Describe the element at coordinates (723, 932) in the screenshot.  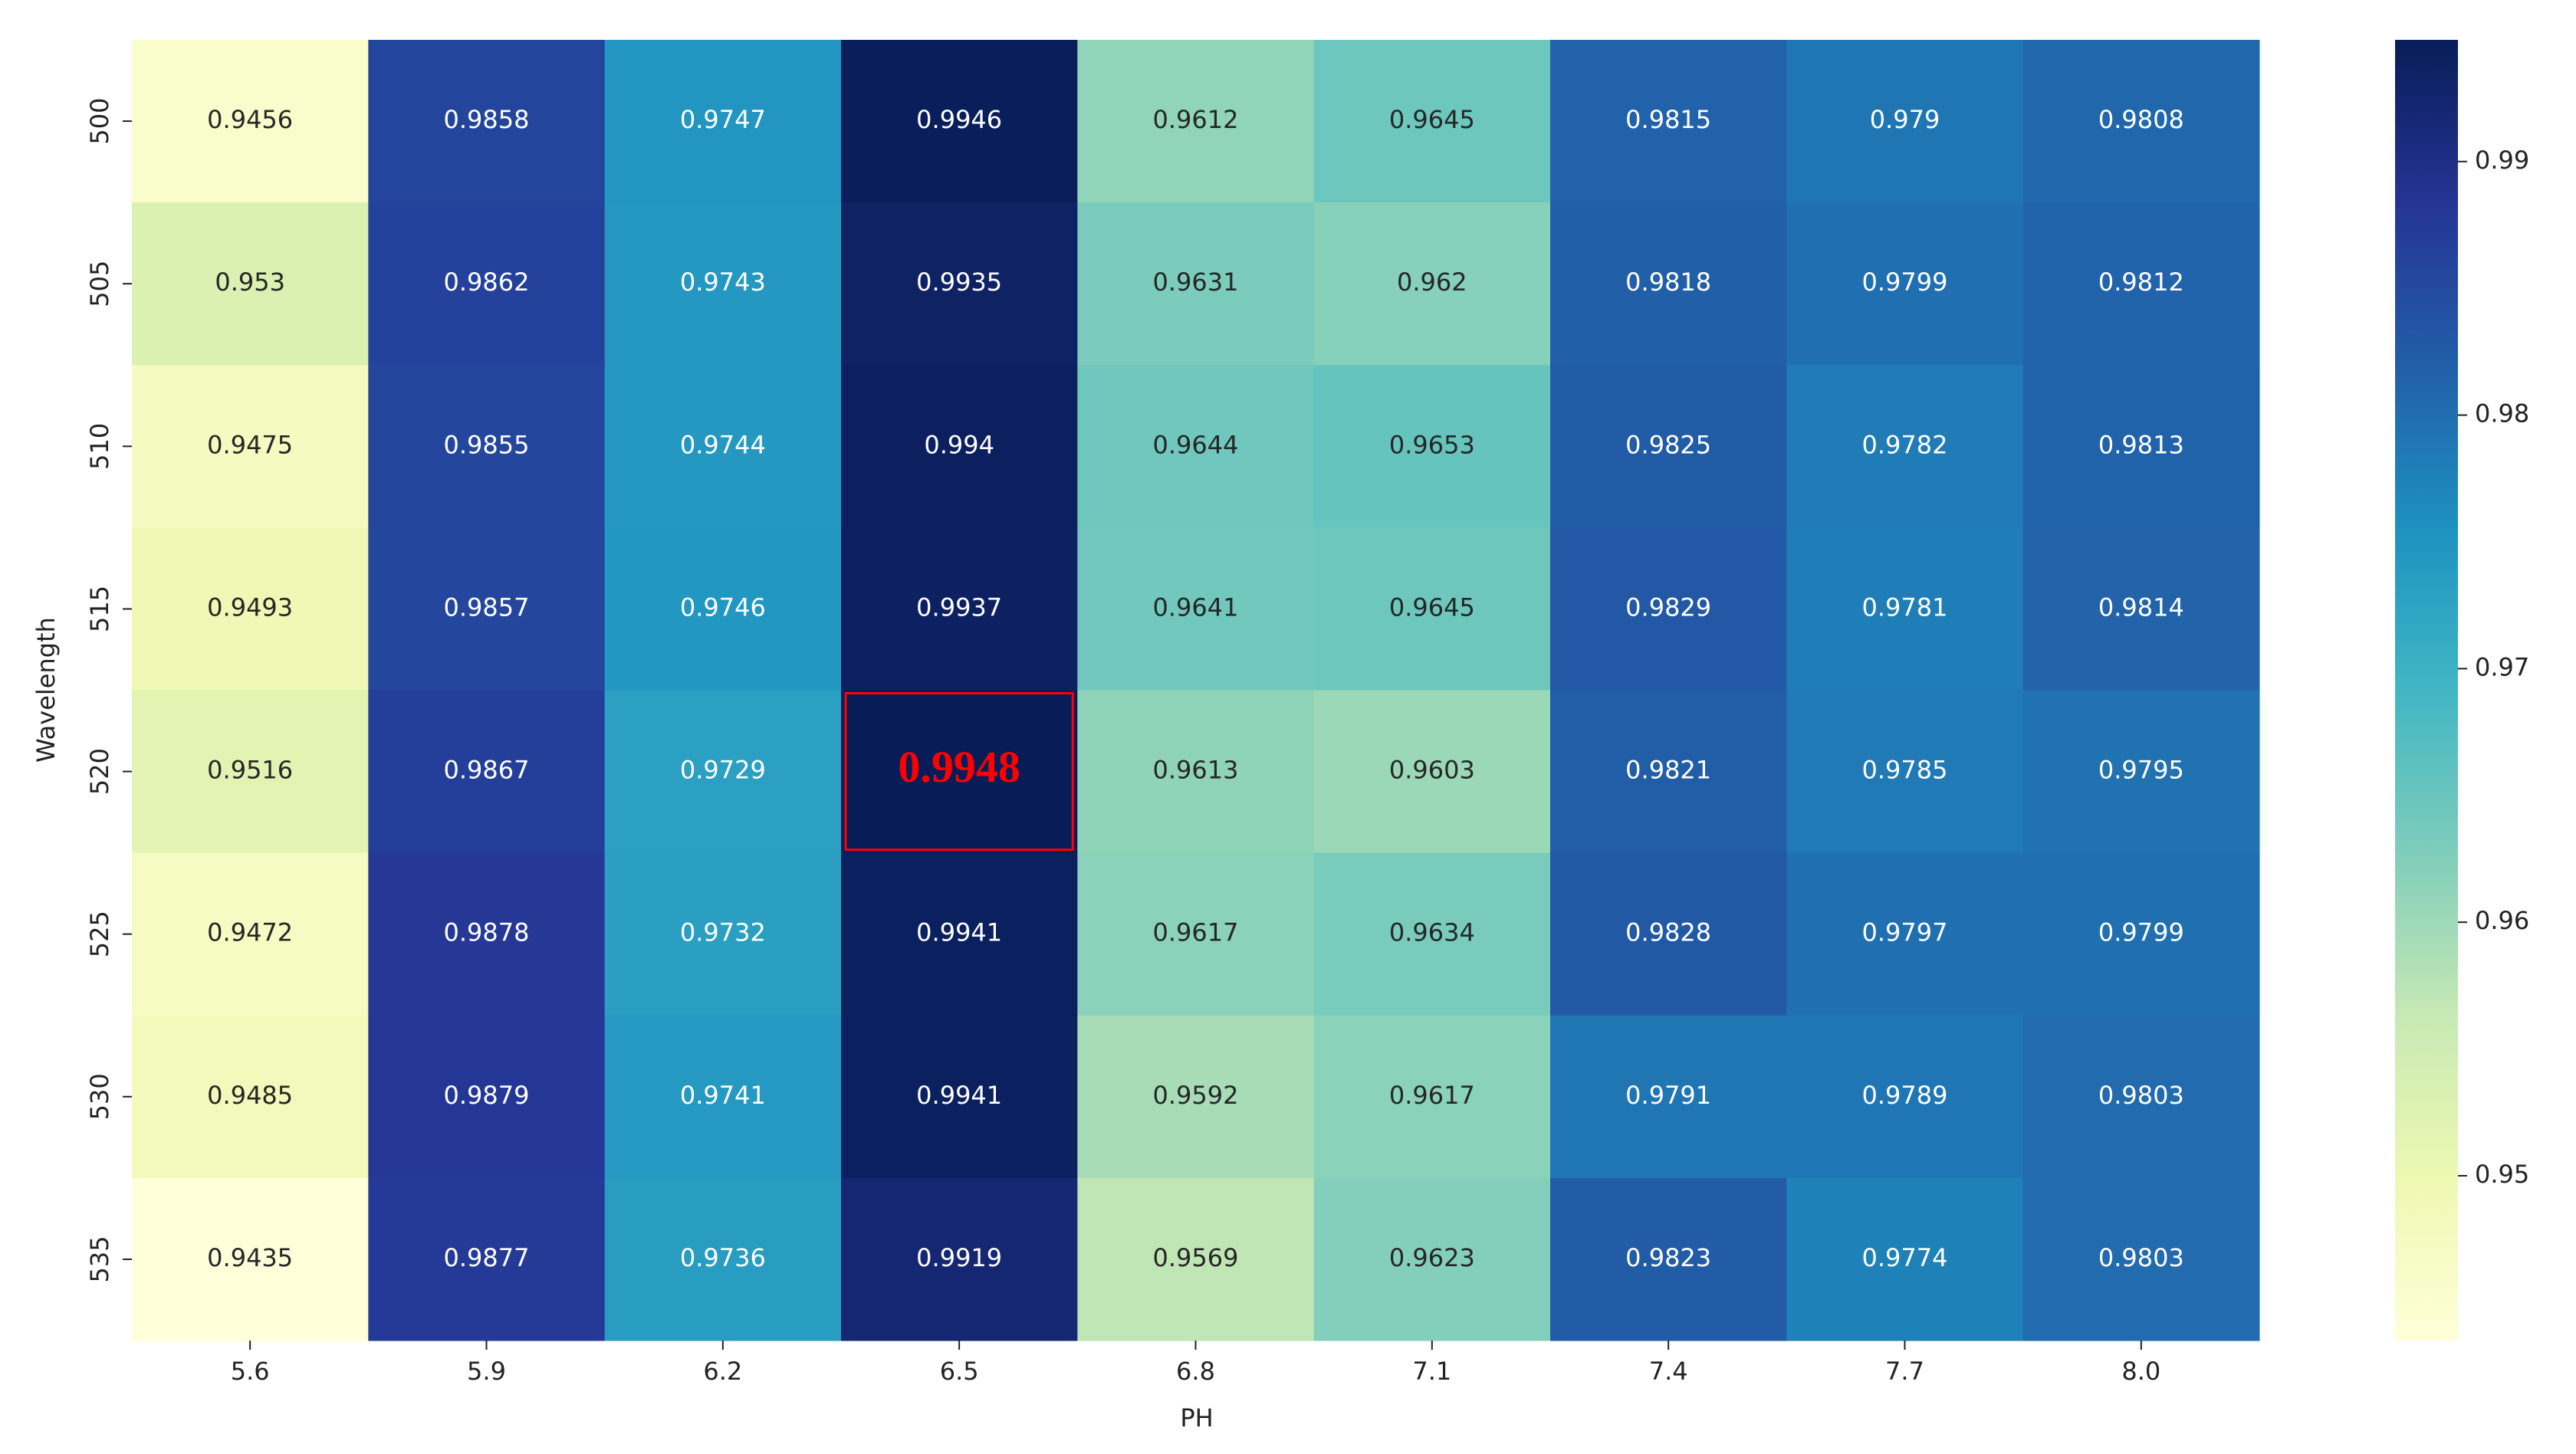
I see `cell-label: 0.9732` at that location.